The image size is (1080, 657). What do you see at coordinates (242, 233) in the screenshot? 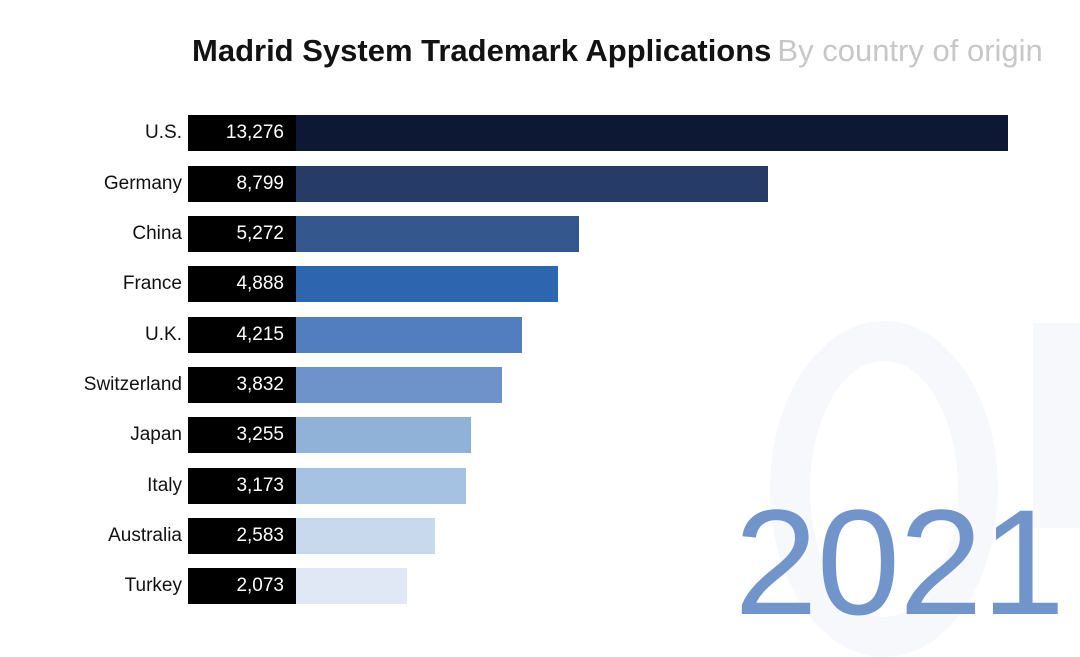
I see `value-box: 5,272` at bounding box center [242, 233].